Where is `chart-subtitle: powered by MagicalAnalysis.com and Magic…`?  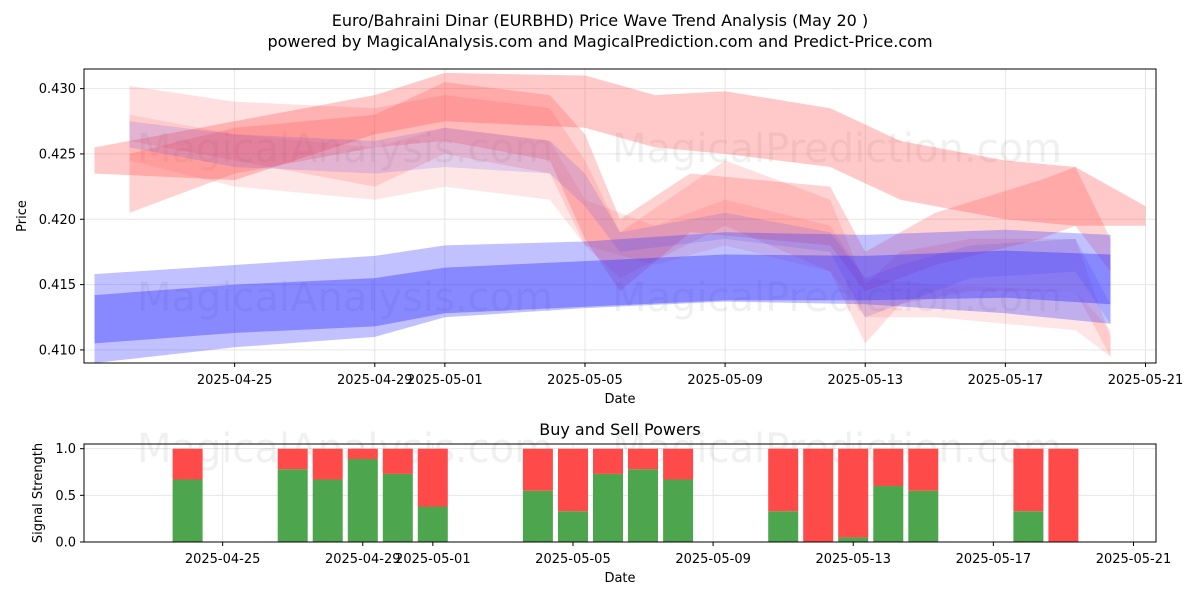
chart-subtitle: powered by MagicalAnalysis.com and Magic… is located at coordinates (599, 41).